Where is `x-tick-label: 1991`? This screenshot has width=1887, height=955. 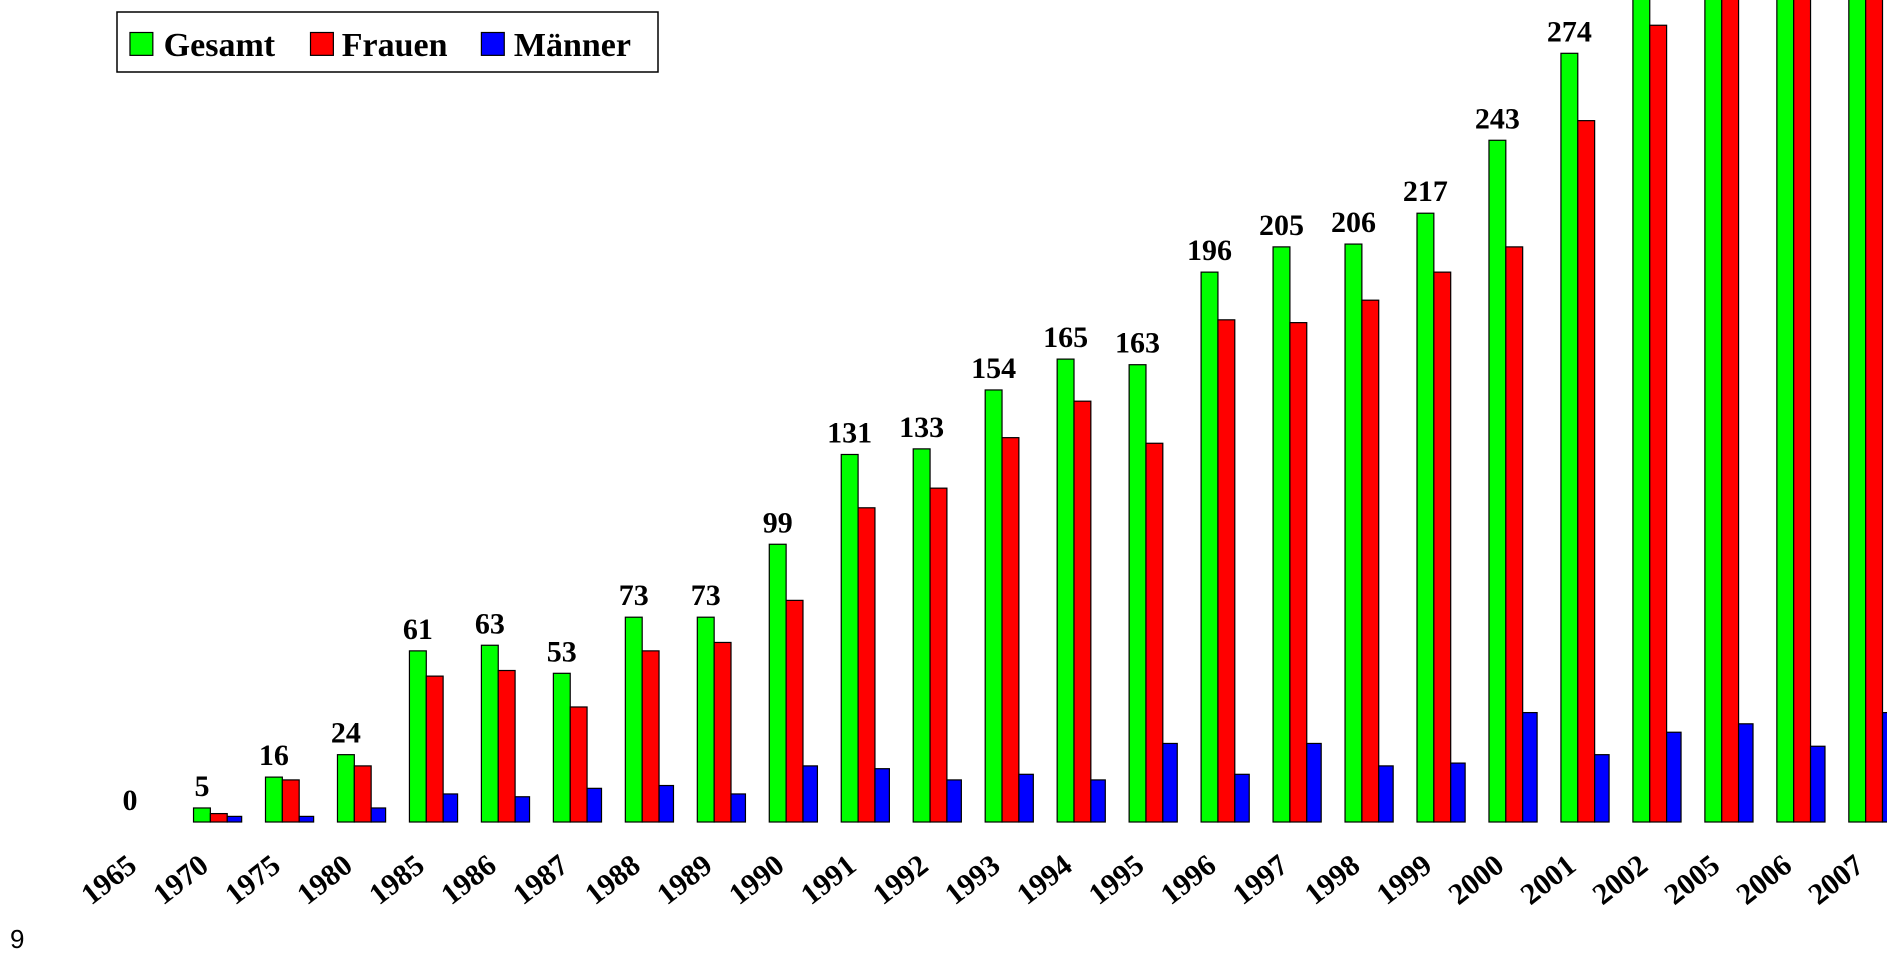
x-tick-label: 1991 is located at coordinates (829, 879).